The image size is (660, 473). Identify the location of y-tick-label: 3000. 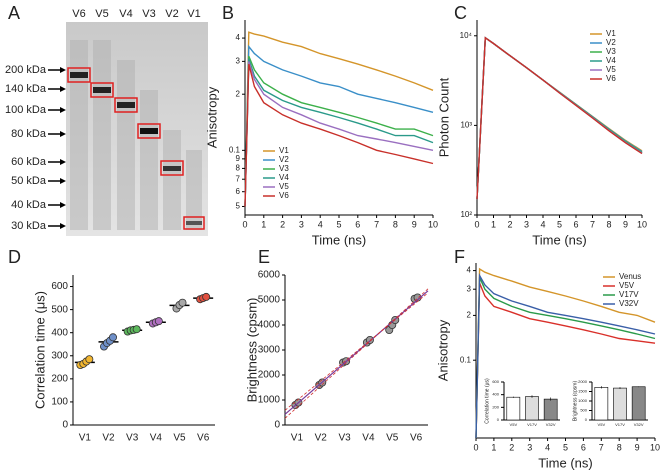
(269, 350).